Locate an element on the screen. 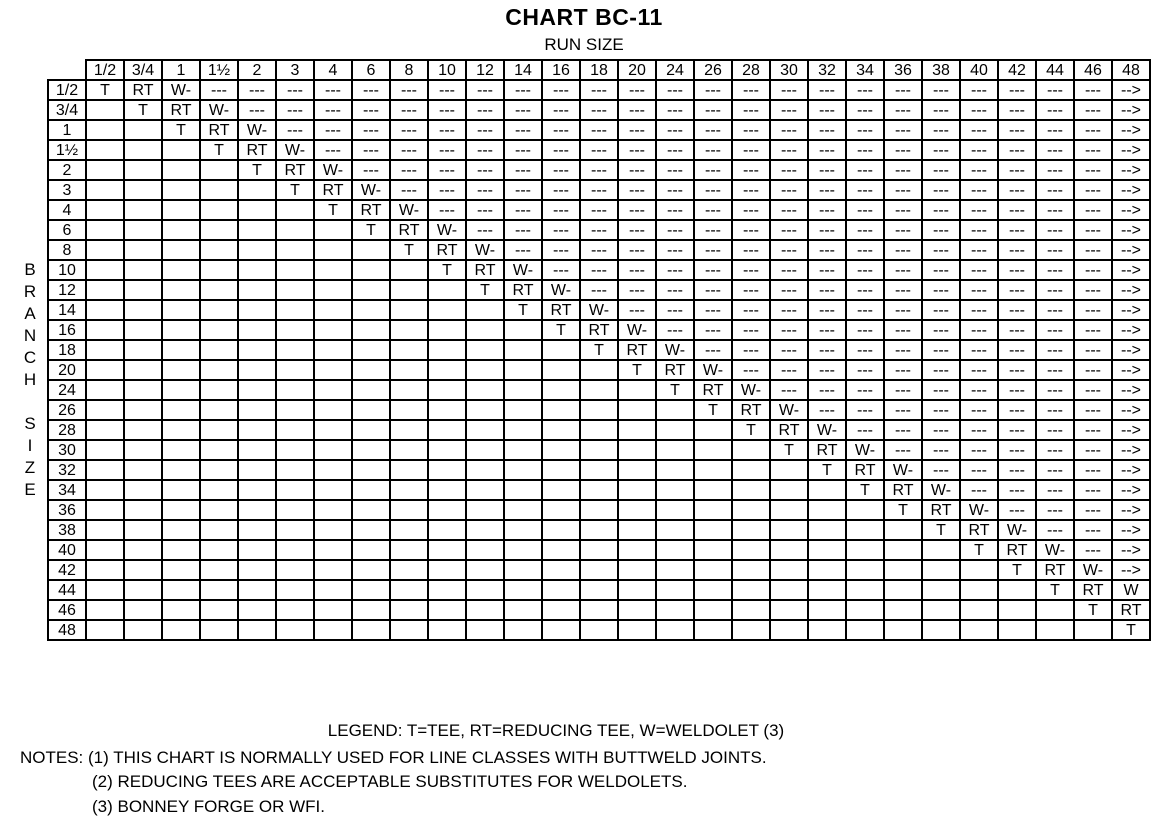 The height and width of the screenshot is (826, 1168). table-row: 30 T RT W- --- --- --- --- --- --- --> is located at coordinates (599, 450).